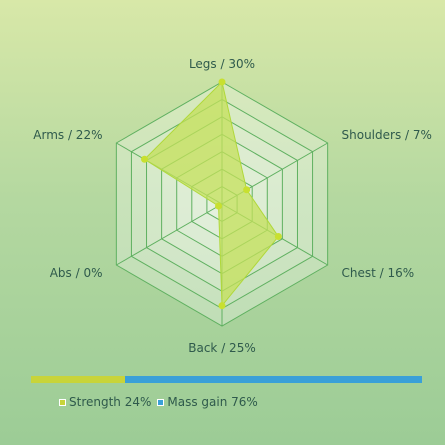 The image size is (445, 445). I want to click on legend-label-mass-gain: Mass gain 76%, so click(212, 402).